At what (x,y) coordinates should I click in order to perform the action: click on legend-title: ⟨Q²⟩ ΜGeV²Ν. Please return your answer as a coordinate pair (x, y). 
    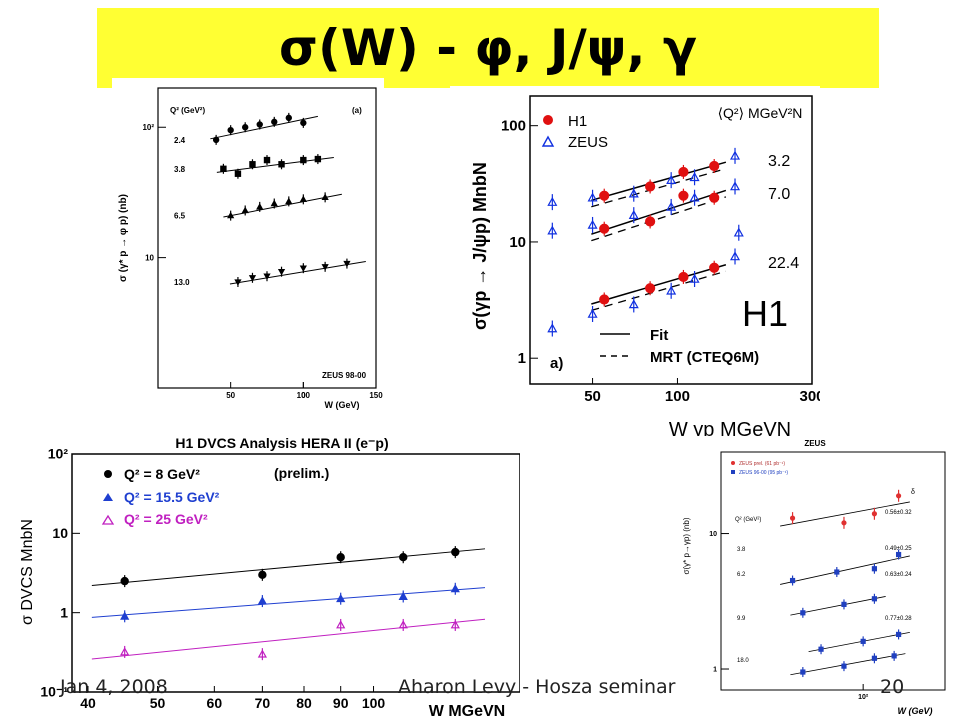
    Looking at the image, I should click on (760, 113).